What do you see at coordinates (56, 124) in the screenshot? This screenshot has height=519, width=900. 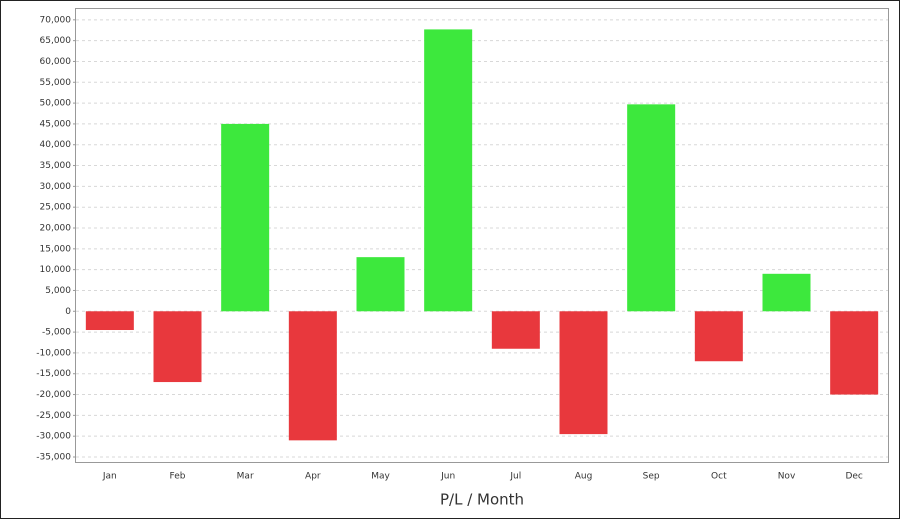 I see `y-tick-label: 45,000` at bounding box center [56, 124].